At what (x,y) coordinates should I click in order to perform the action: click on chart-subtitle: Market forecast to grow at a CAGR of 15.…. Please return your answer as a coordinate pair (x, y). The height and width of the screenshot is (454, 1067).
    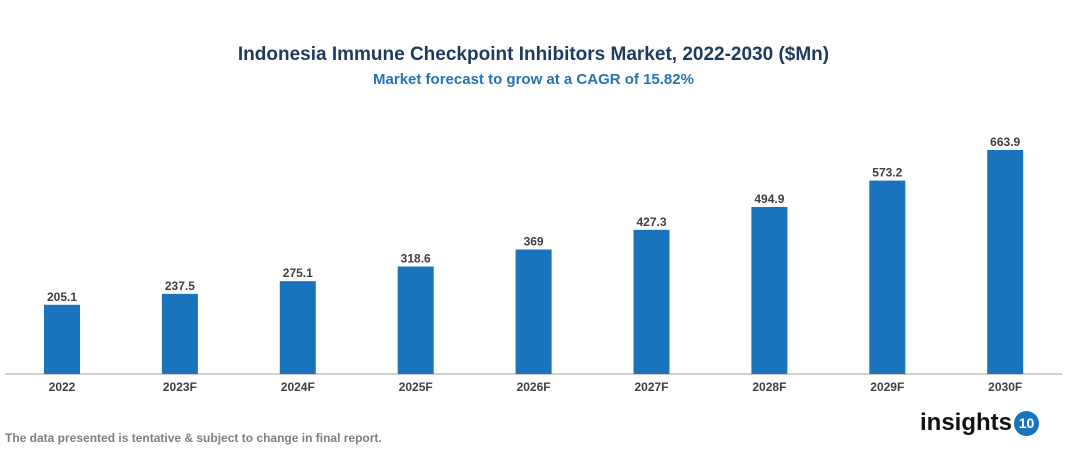
    Looking at the image, I should click on (533, 79).